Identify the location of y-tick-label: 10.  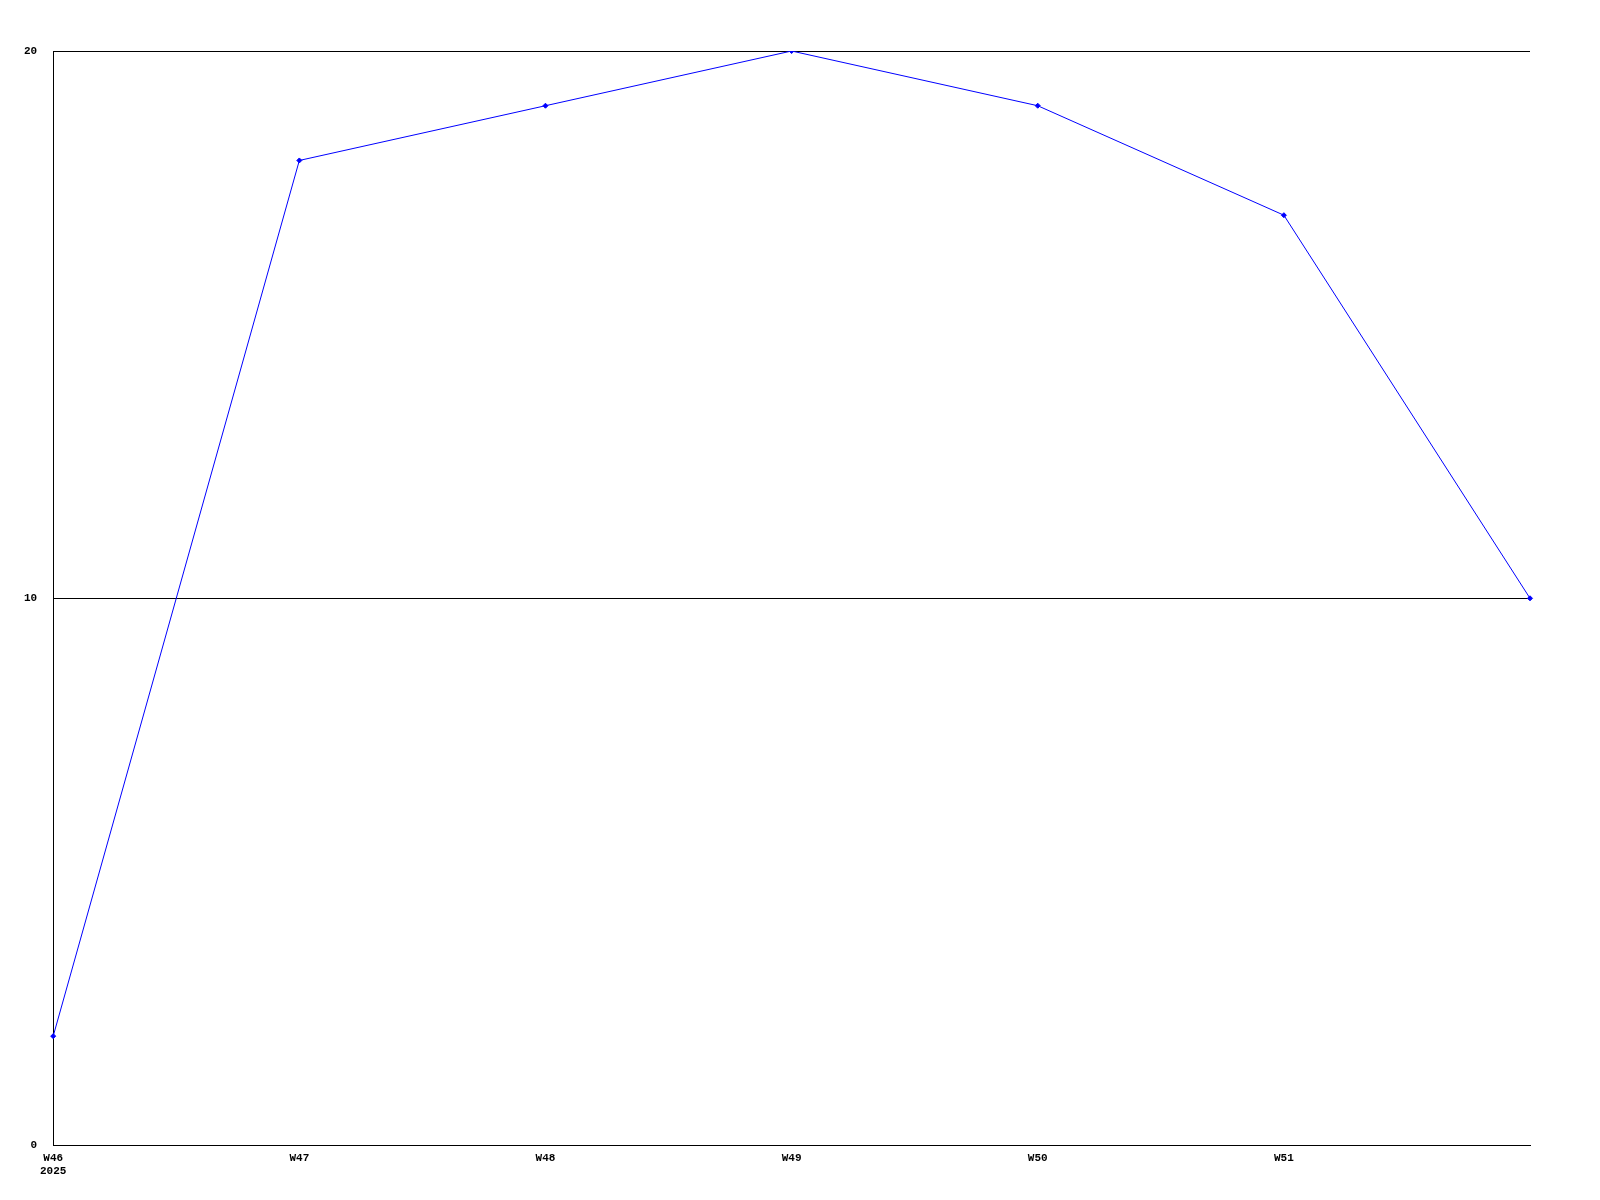
(31, 598).